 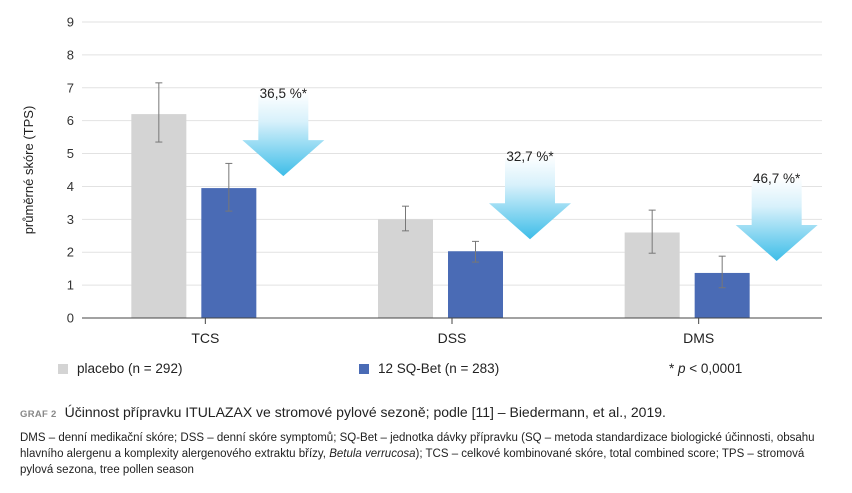 I want to click on reduction-label: 32,7 %*, so click(x=530, y=156).